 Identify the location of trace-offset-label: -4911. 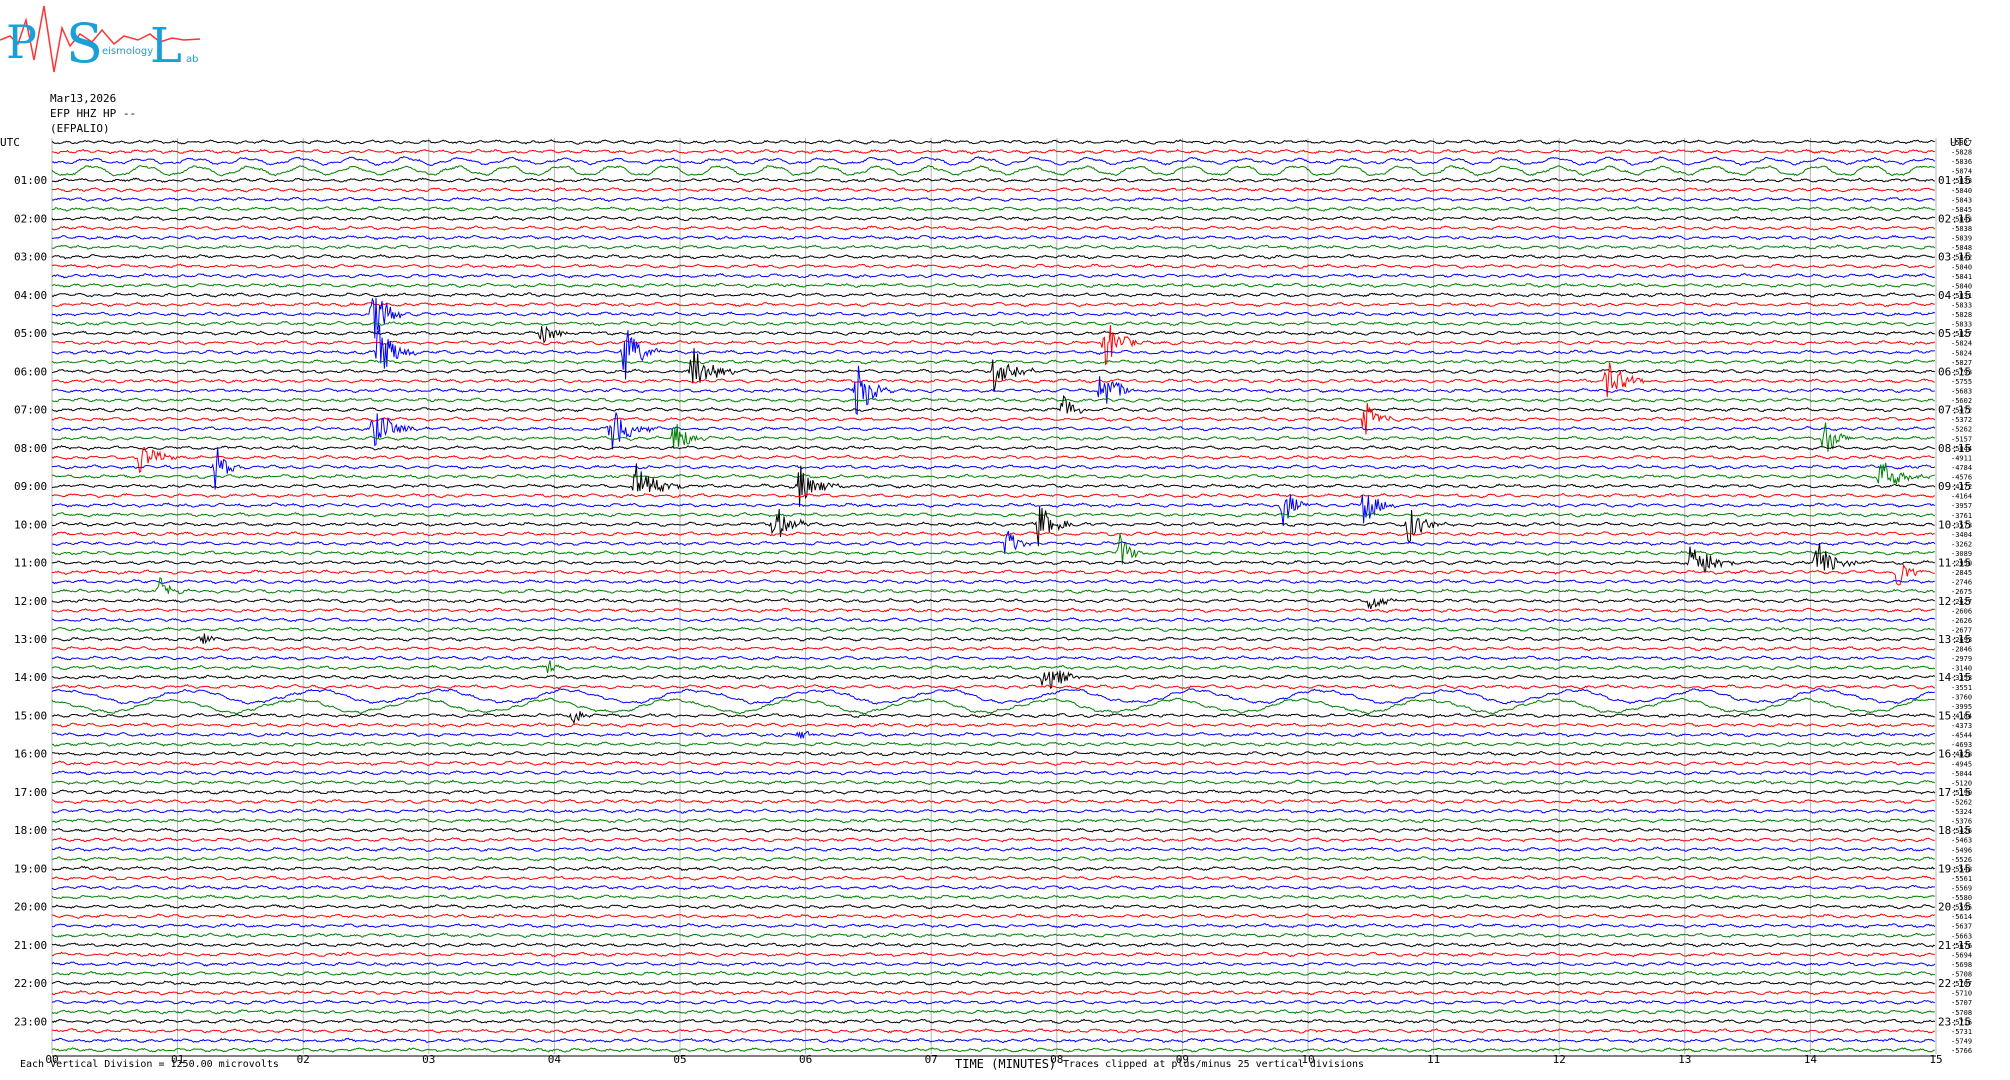
(1961, 458).